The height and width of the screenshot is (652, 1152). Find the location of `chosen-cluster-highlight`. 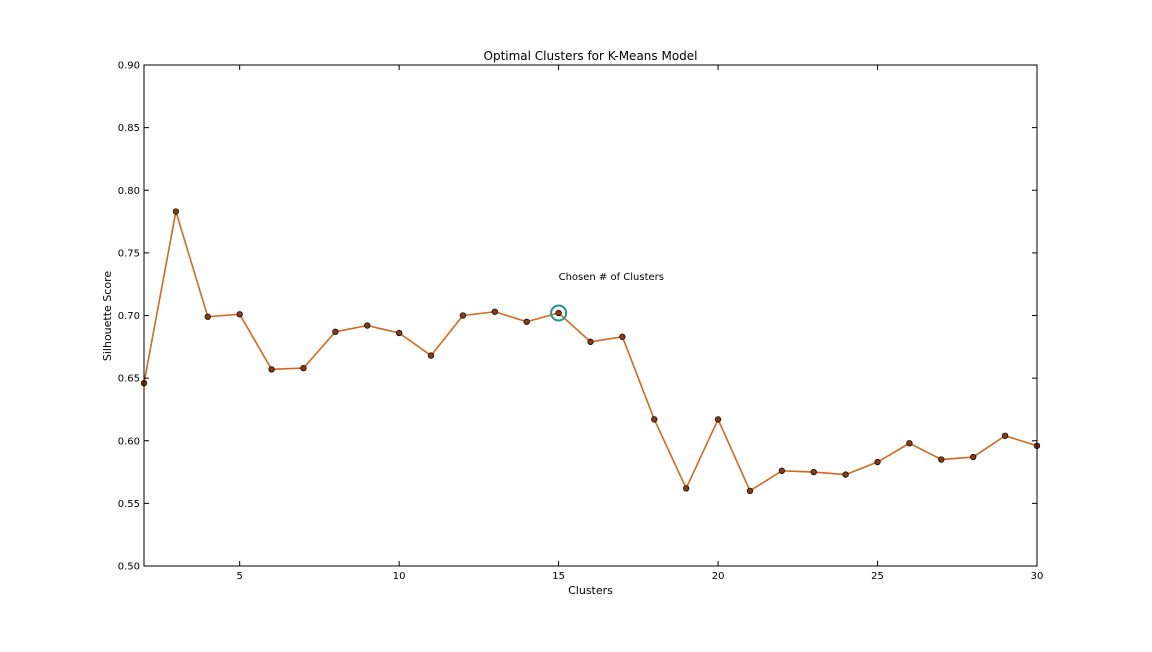

chosen-cluster-highlight is located at coordinates (559, 313).